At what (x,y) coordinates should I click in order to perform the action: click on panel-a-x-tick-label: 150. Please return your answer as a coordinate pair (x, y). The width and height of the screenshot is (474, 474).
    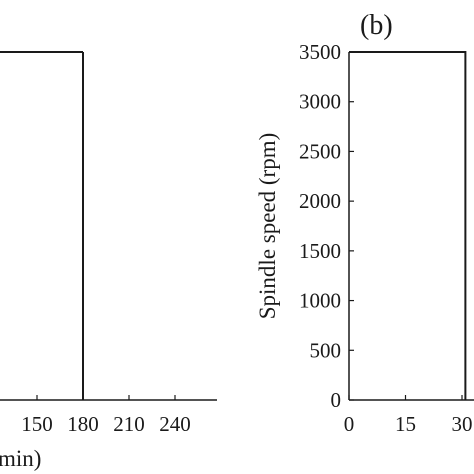
    Looking at the image, I should click on (37, 424).